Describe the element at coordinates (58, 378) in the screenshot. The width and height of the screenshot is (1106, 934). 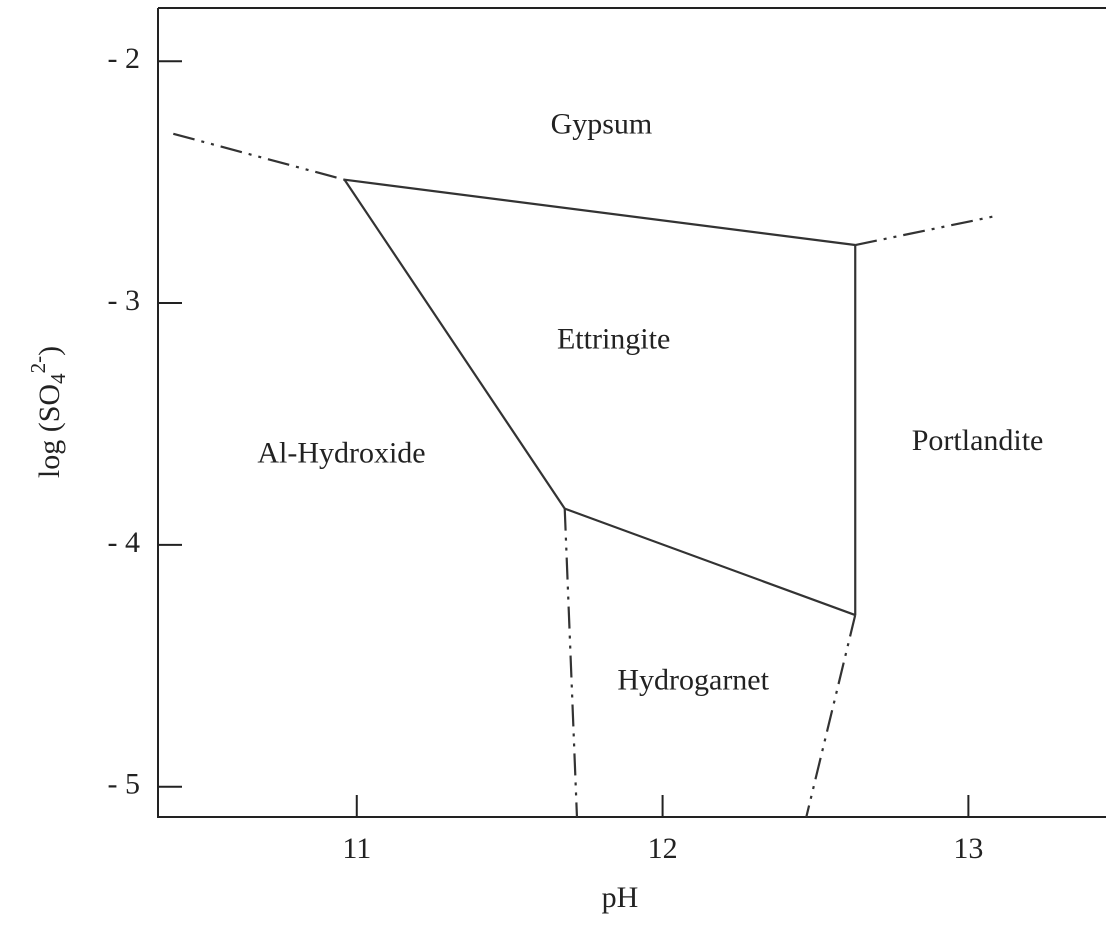
I see `y-label-sub: 4` at that location.